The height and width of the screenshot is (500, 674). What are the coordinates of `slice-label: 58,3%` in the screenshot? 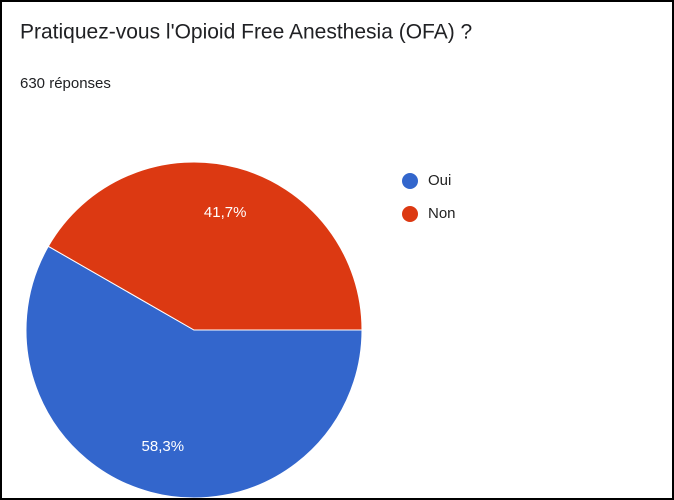 It's located at (163, 446).